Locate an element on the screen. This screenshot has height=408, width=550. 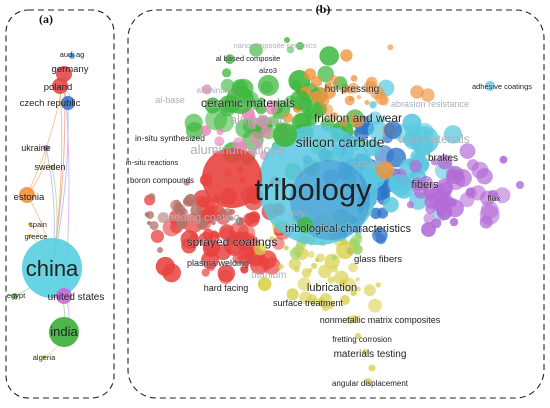
country-node-india is located at coordinates (64, 332).